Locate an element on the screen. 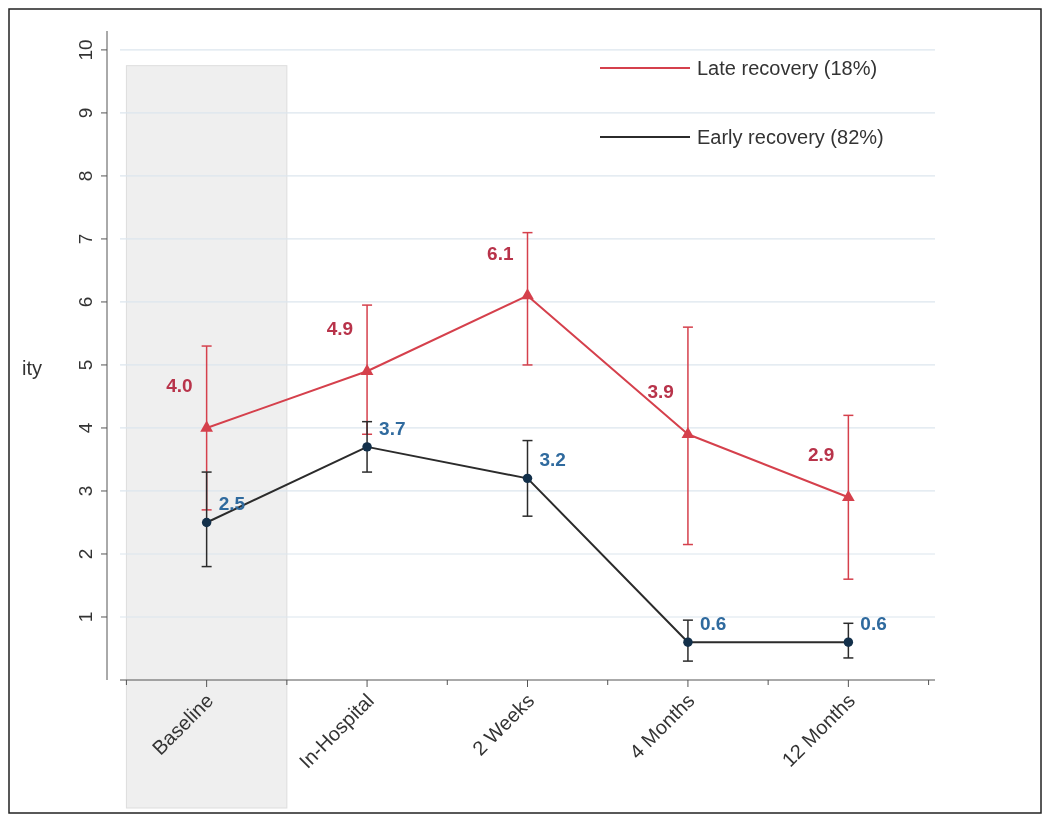 Image resolution: width=1050 pixels, height=822 pixels. legend-label: Early recovery (82%) is located at coordinates (790, 137).